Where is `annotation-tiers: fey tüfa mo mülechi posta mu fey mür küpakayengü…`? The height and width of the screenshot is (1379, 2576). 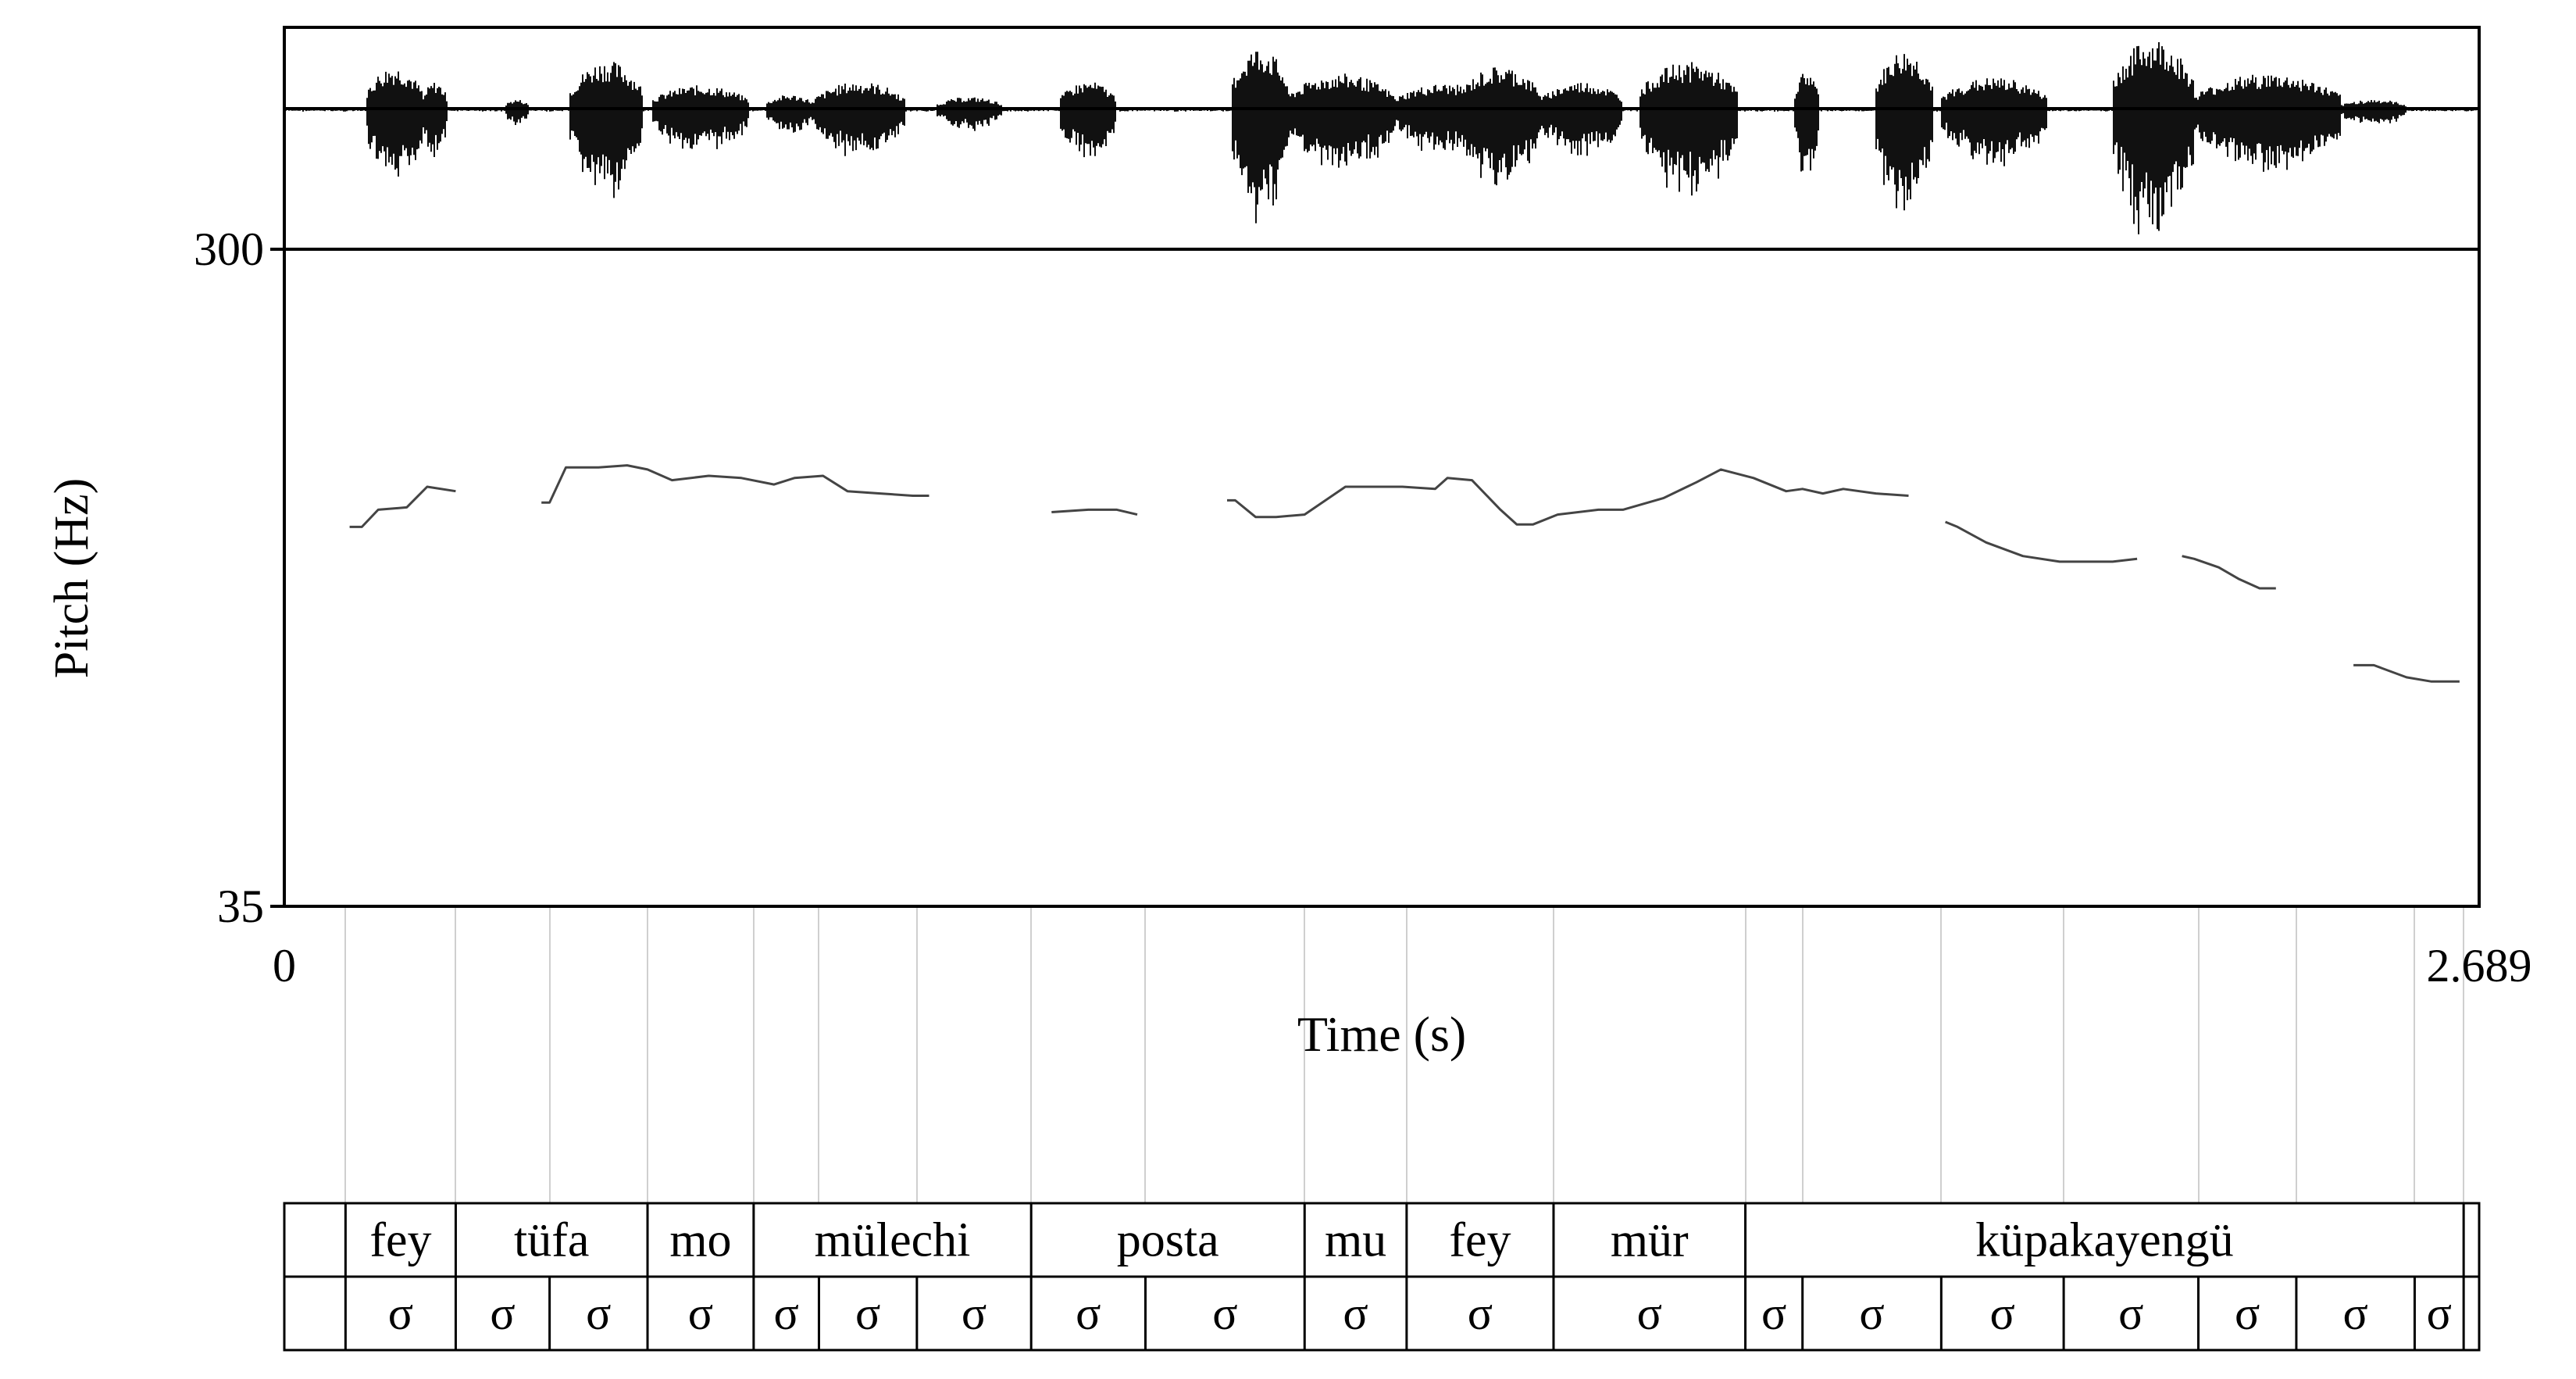
annotation-tiers: fey tüfa mo mülechi posta mu fey mür küpakayengü… is located at coordinates (1382, 1277).